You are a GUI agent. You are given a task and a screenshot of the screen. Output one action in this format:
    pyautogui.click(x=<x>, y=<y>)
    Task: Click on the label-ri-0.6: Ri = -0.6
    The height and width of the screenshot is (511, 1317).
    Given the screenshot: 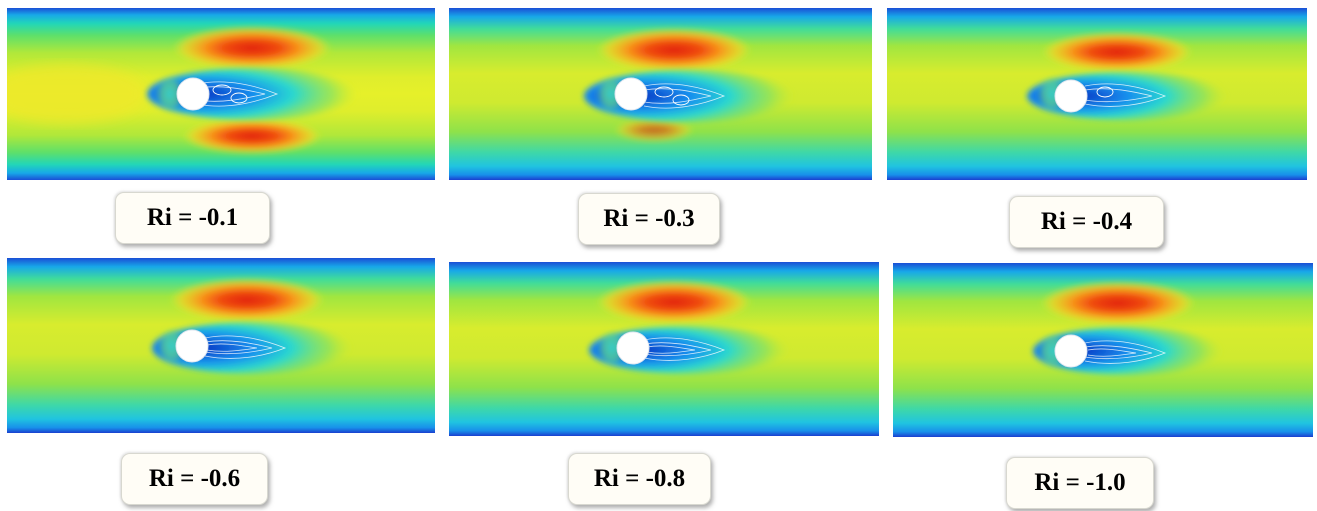 What is the action you would take?
    pyautogui.click(x=194, y=479)
    